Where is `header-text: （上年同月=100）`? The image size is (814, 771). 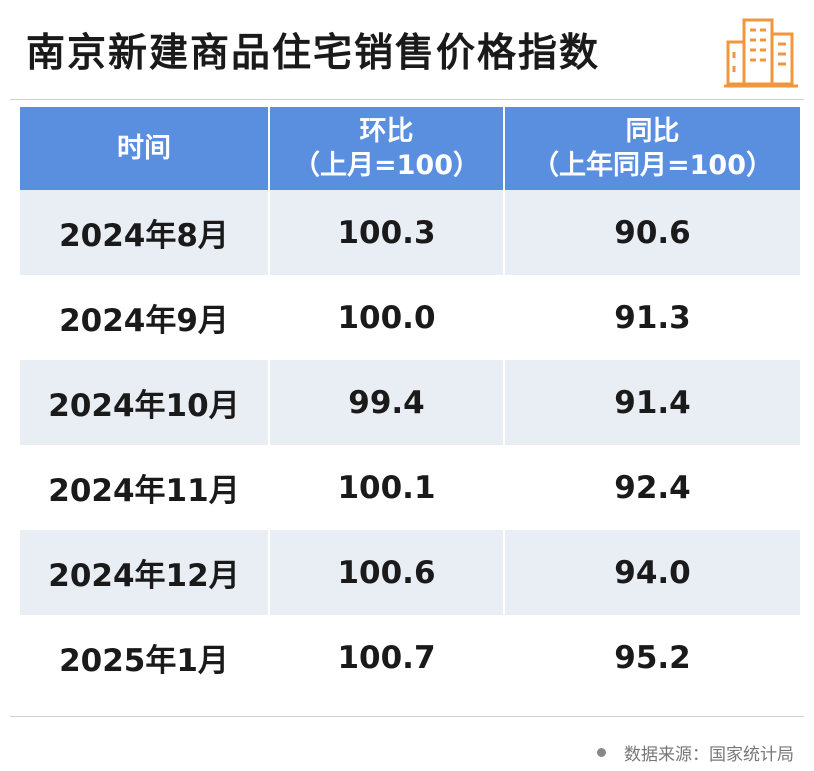 header-text: （上年同月=100） is located at coordinates (652, 165).